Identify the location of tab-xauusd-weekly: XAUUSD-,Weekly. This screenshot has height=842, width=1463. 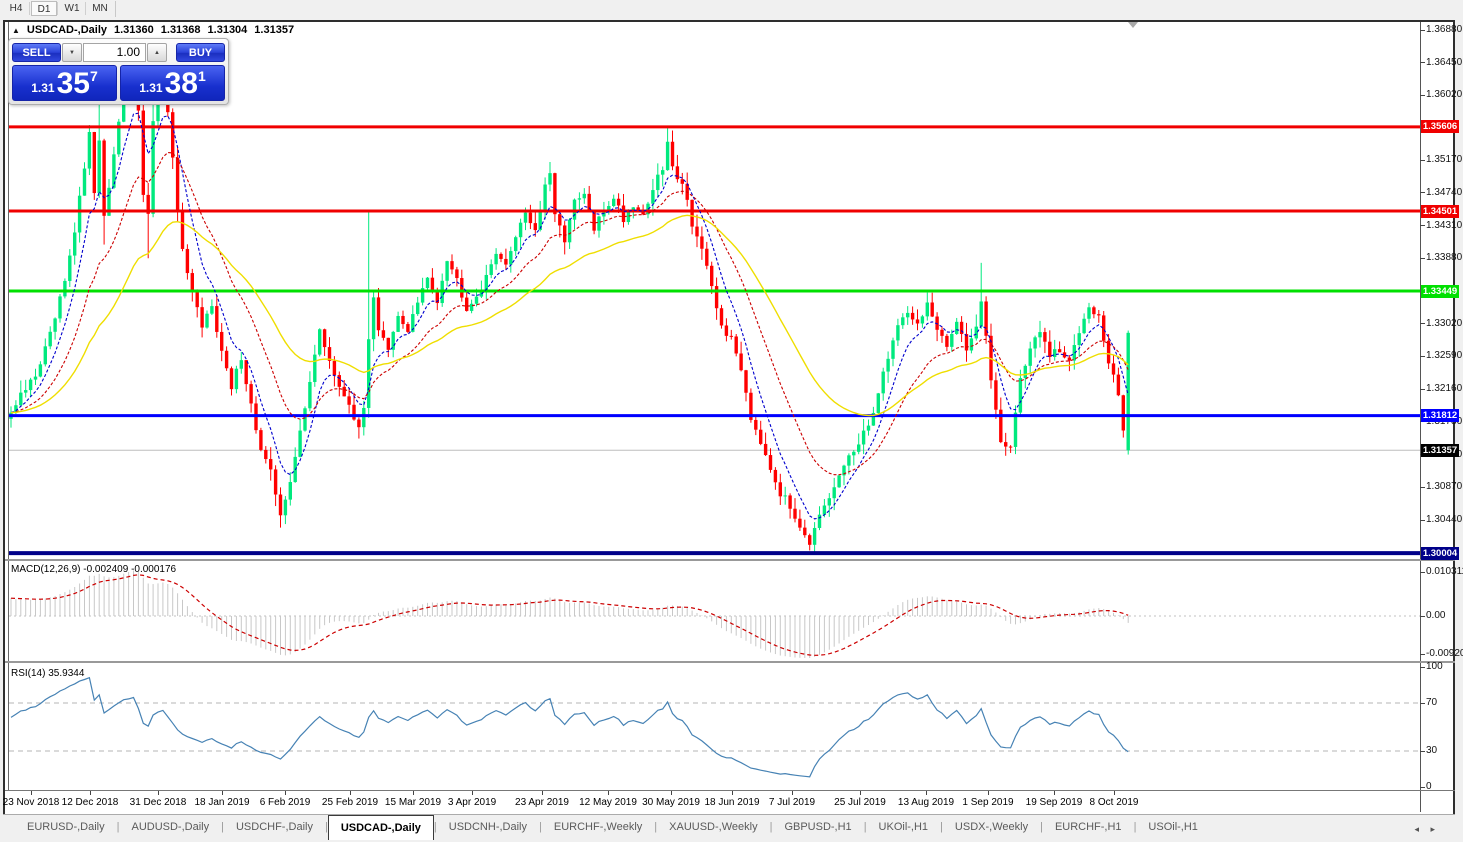
(713, 827).